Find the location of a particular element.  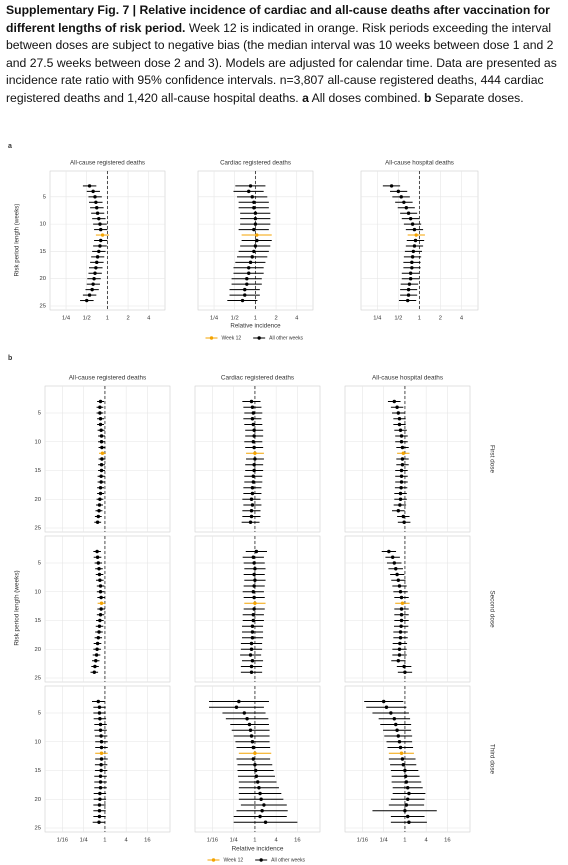

x-tick-label: 1/4 is located at coordinates (84, 841).